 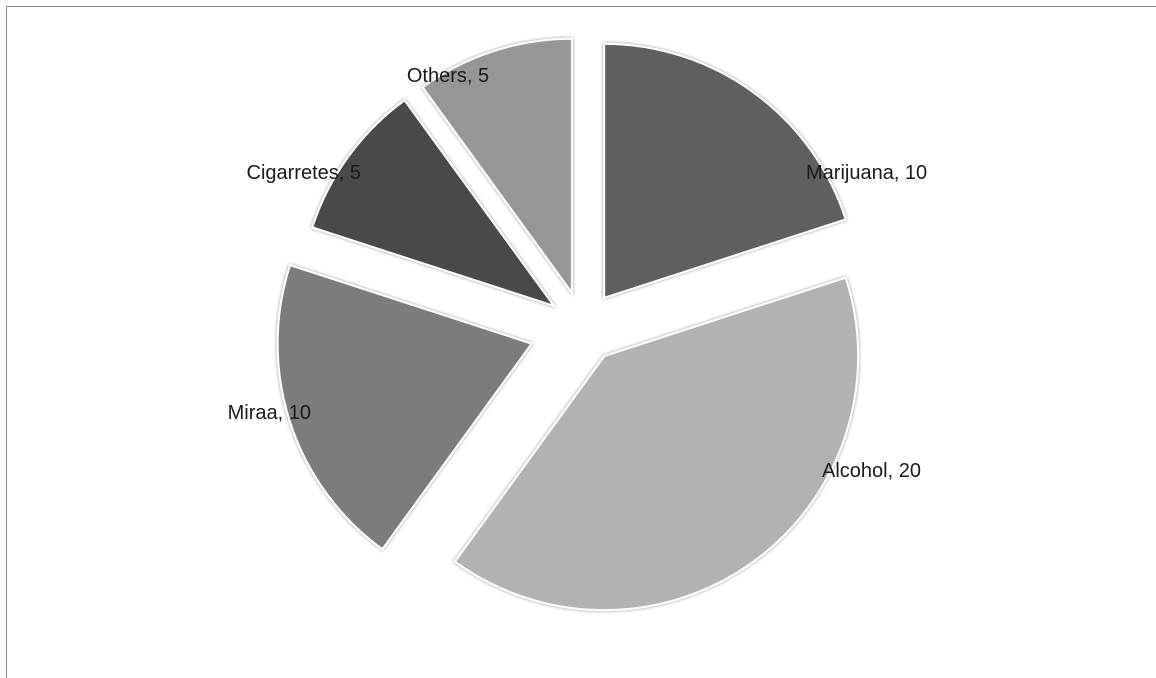 I want to click on slice-label-marijuana: Marijuana, 10, so click(x=866, y=173).